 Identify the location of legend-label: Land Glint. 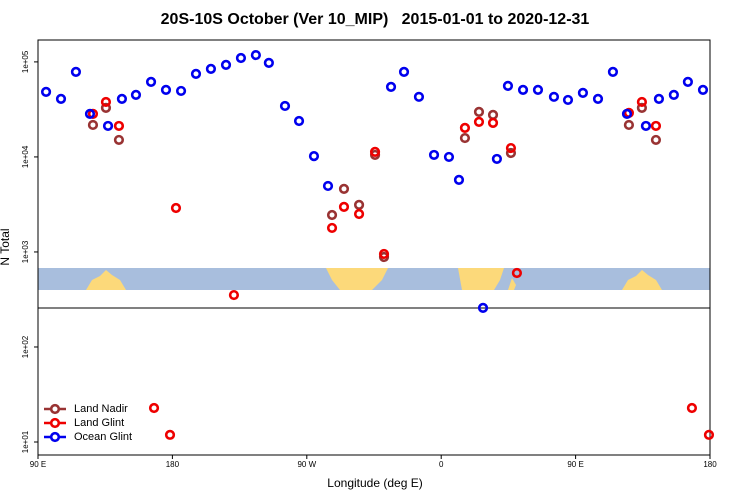
(99, 423).